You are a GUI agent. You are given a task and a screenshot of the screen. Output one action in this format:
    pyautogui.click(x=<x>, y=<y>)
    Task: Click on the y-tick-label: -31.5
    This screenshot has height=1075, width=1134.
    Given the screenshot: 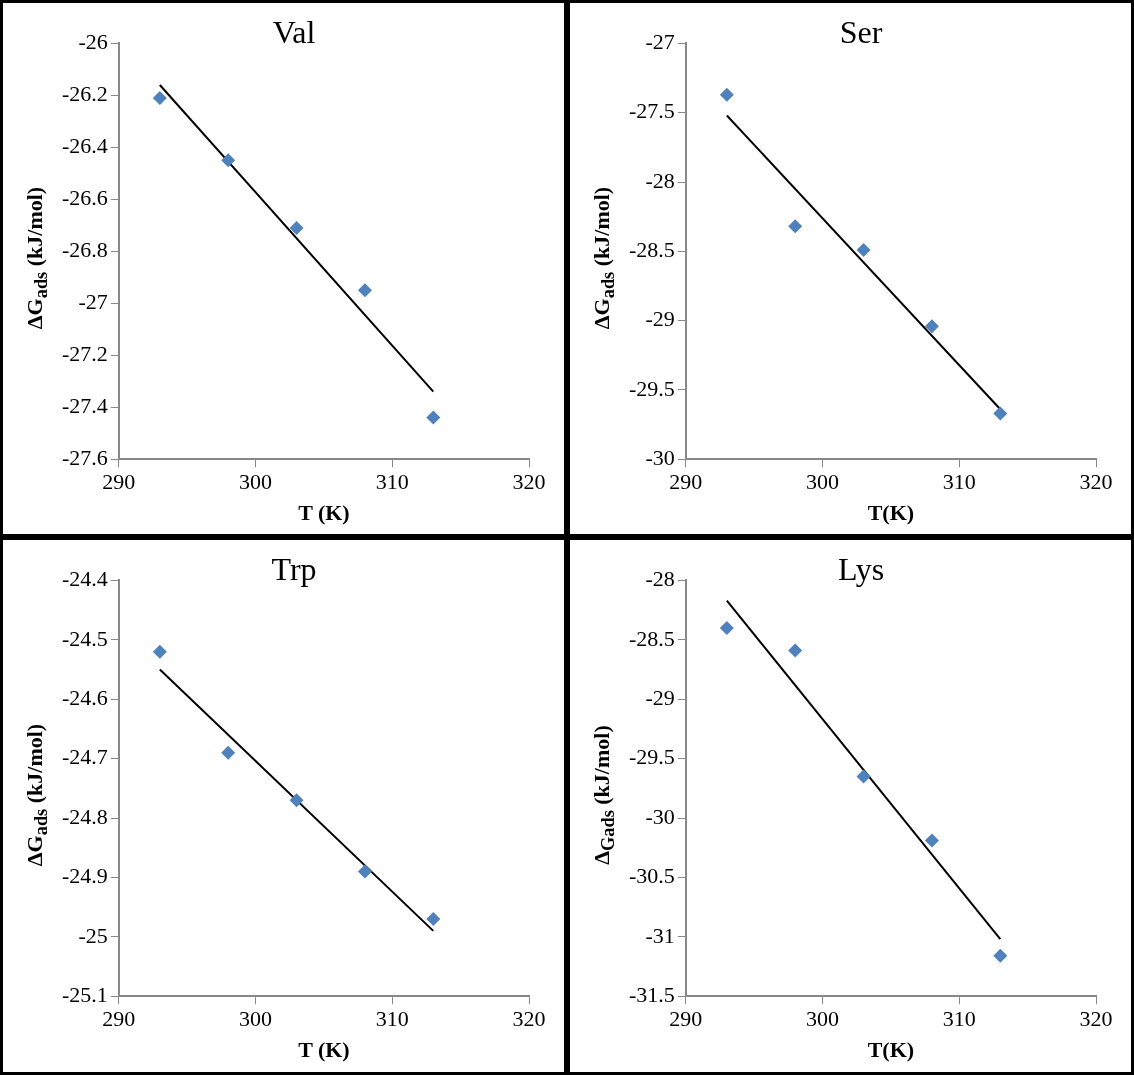 What is the action you would take?
    pyautogui.click(x=652, y=994)
    